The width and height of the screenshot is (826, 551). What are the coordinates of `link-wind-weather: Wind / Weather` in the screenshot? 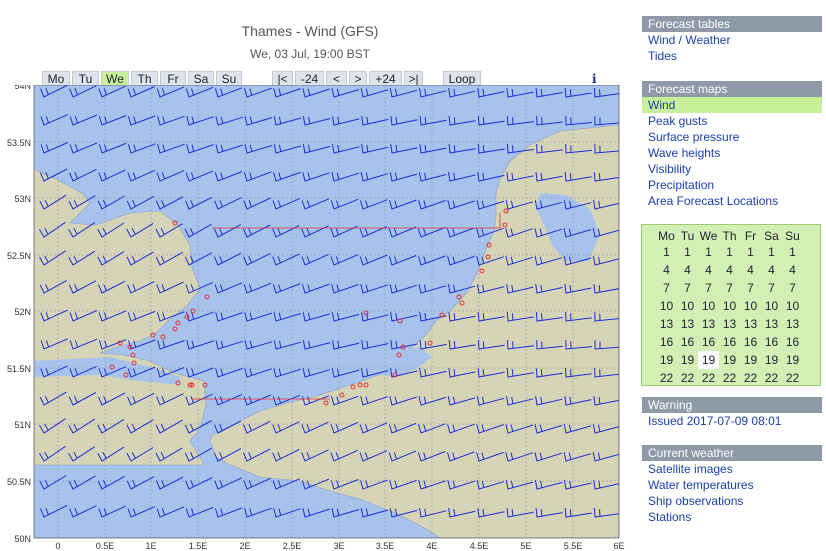 It's located at (689, 40).